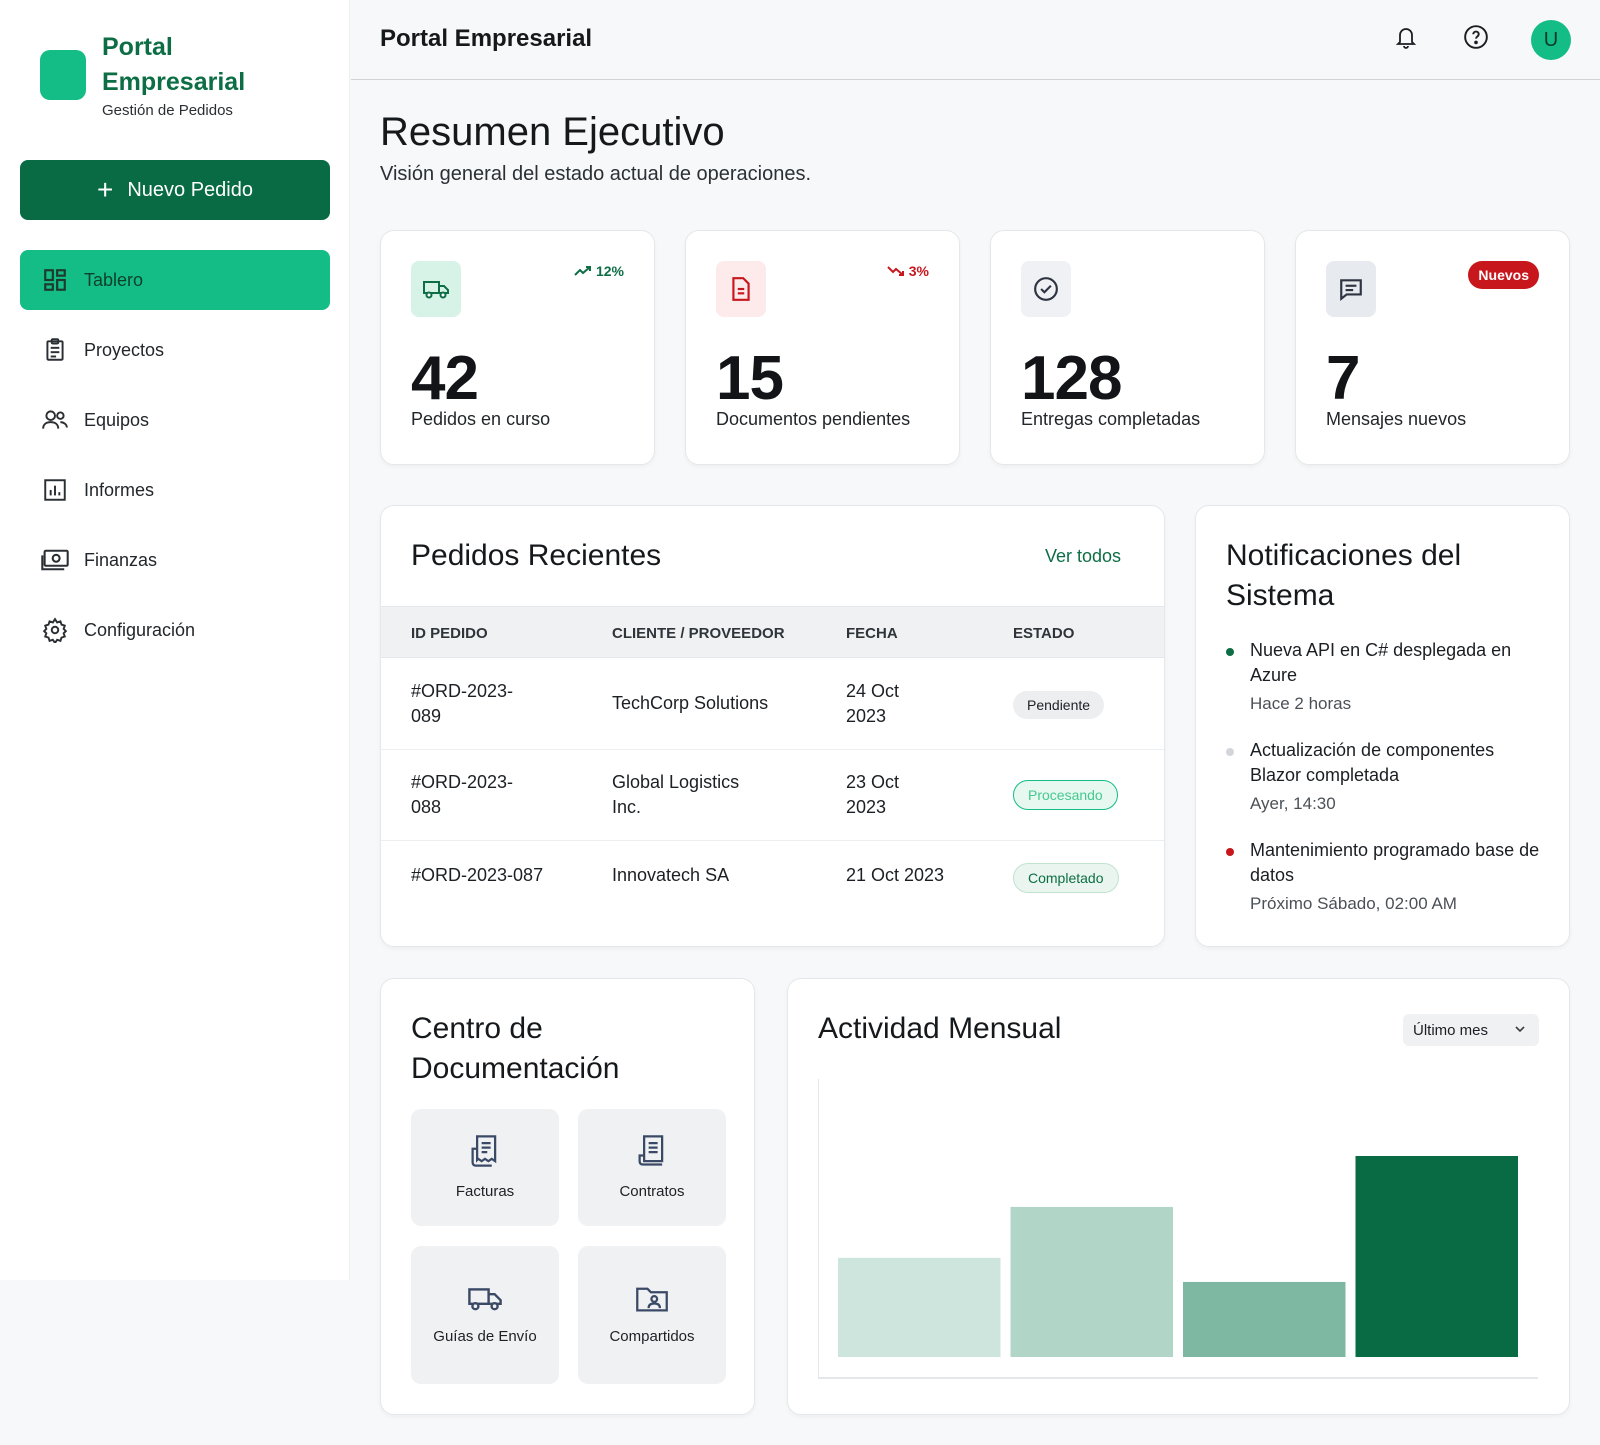 This screenshot has width=1600, height=1445. I want to click on sidebar-item-proyectos: Proyectos, so click(175, 350).